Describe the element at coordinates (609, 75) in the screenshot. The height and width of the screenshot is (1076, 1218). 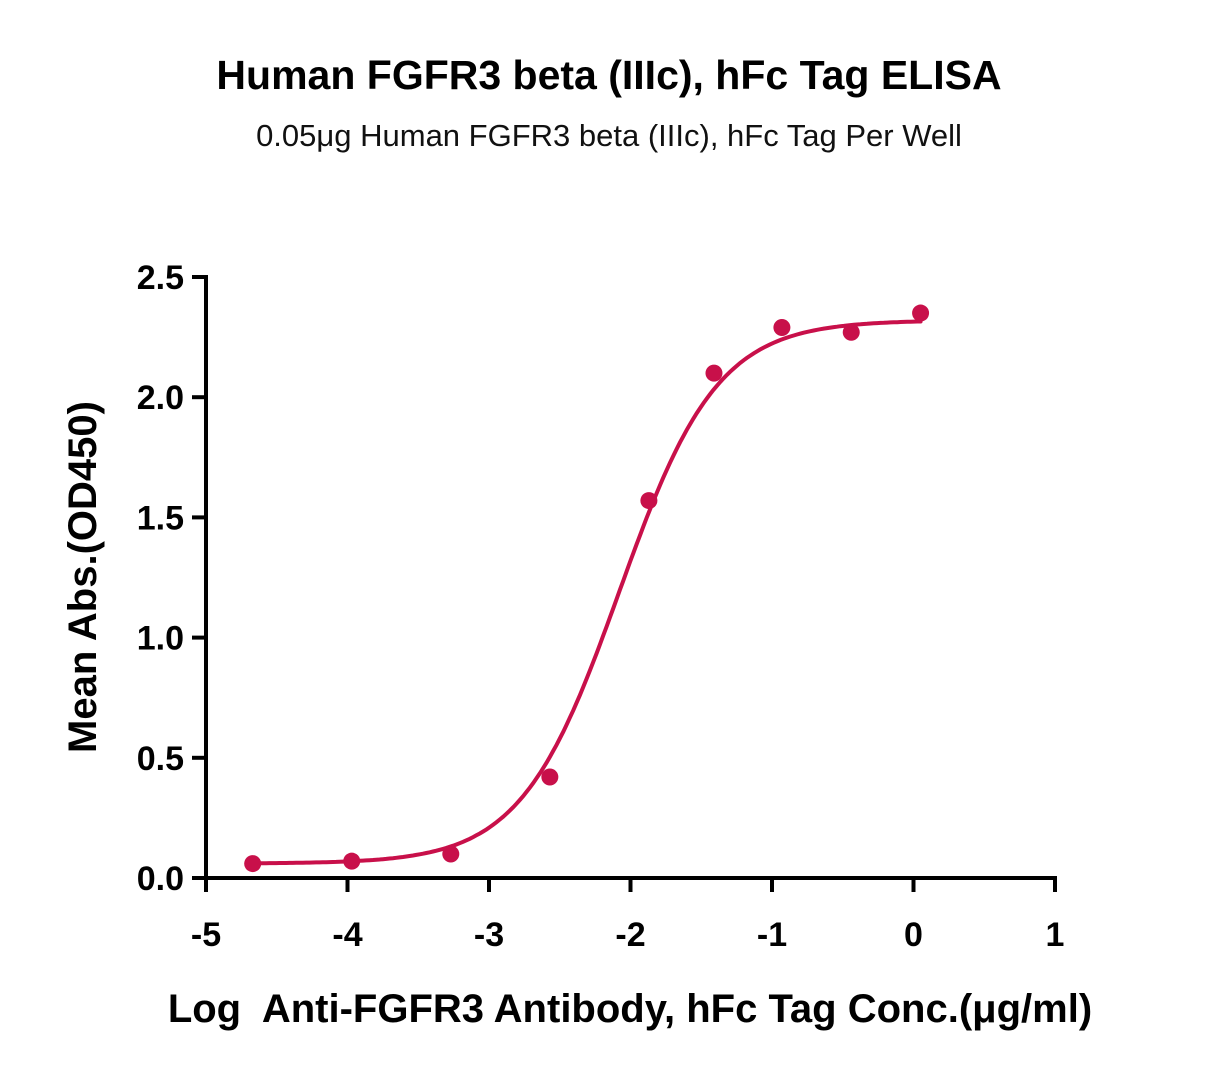
I see `chart-title: Human FGFR3 beta (IIIc), hFc Tag ELISA` at that location.